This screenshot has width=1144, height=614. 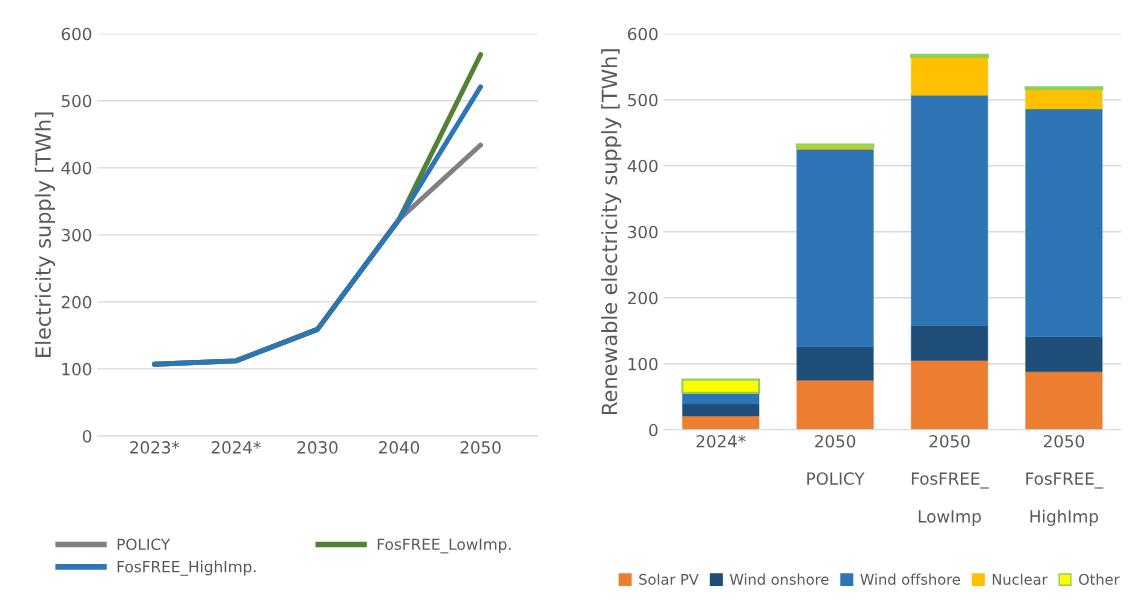 What do you see at coordinates (669, 579) in the screenshot?
I see `legend-label: Solar PV` at bounding box center [669, 579].